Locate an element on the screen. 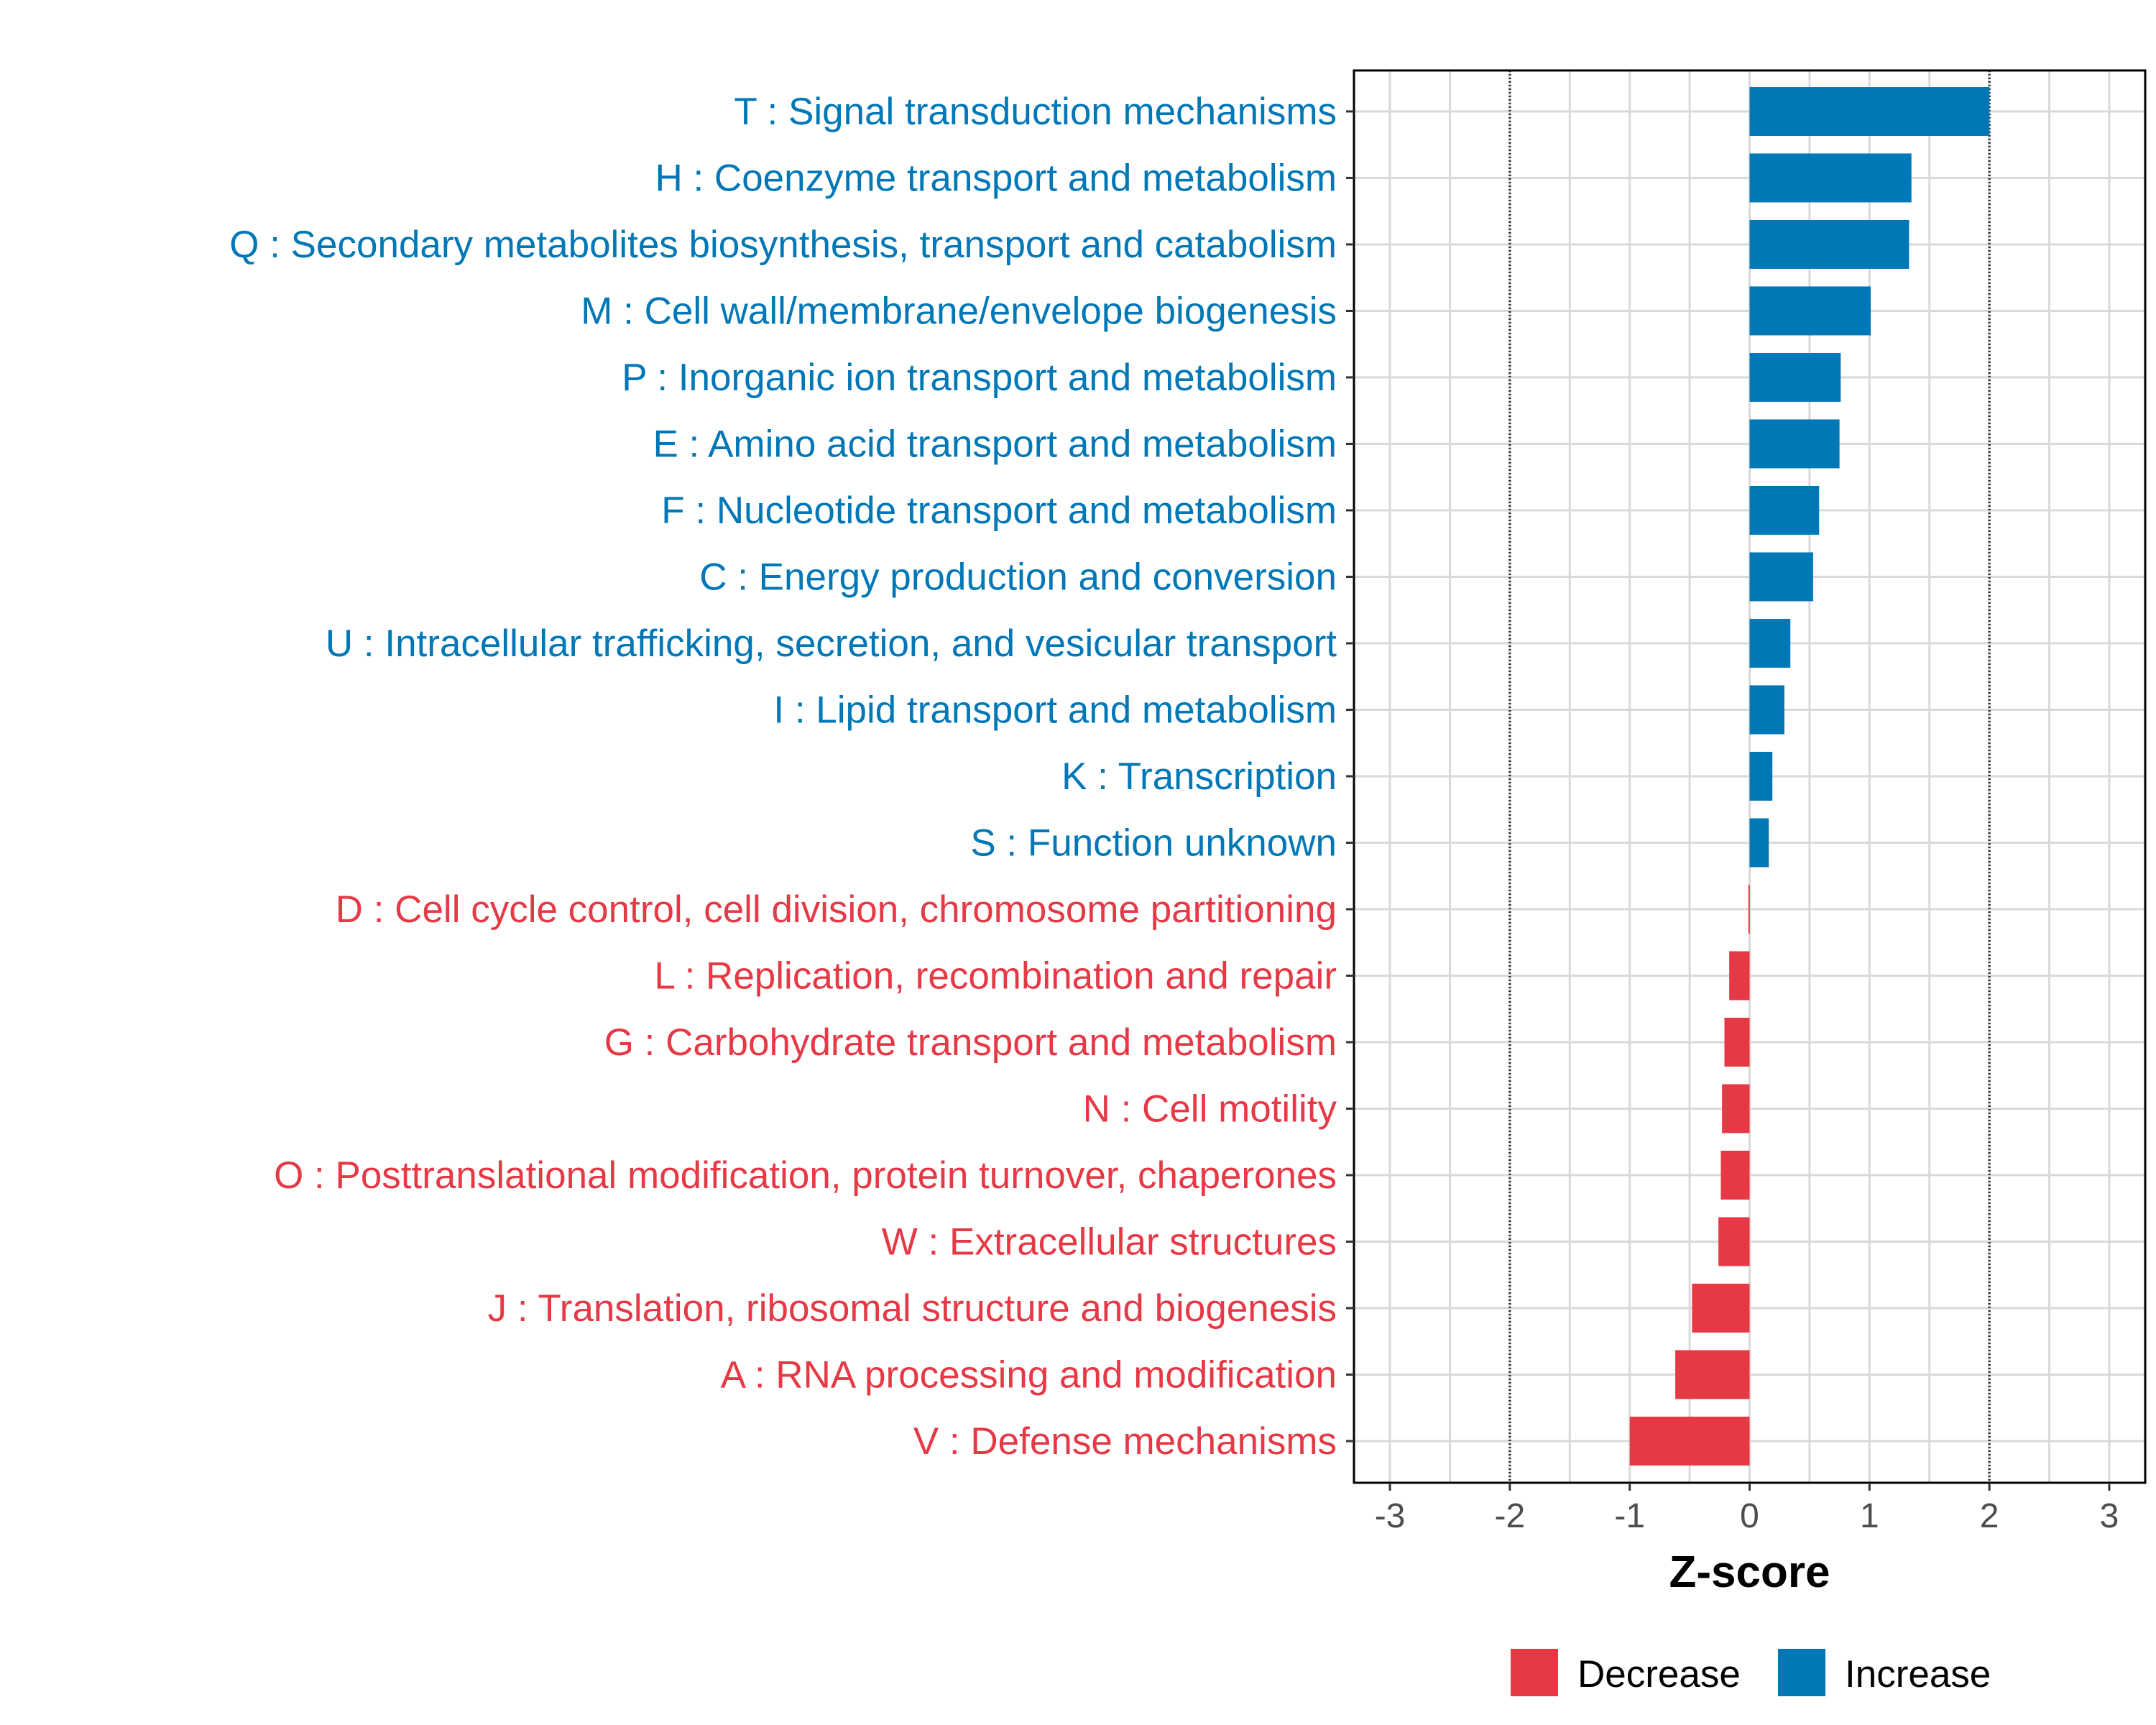 Image resolution: width=2156 pixels, height=1725 pixels. legend: Decrease Increase is located at coordinates (1751, 1672).